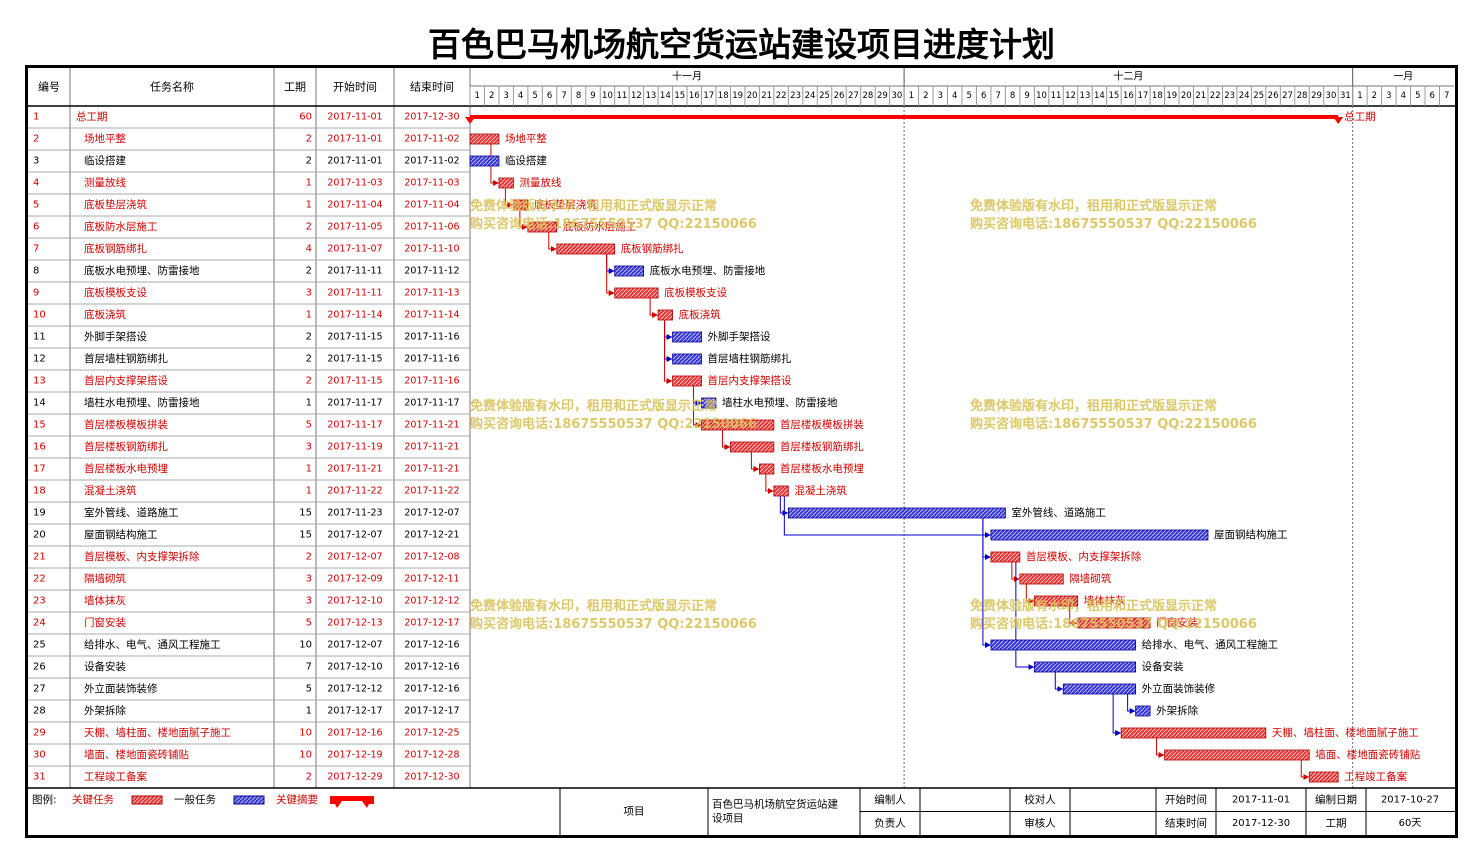 The image size is (1483, 863). What do you see at coordinates (309, 425) in the screenshot?
I see `task-duration: 5` at bounding box center [309, 425].